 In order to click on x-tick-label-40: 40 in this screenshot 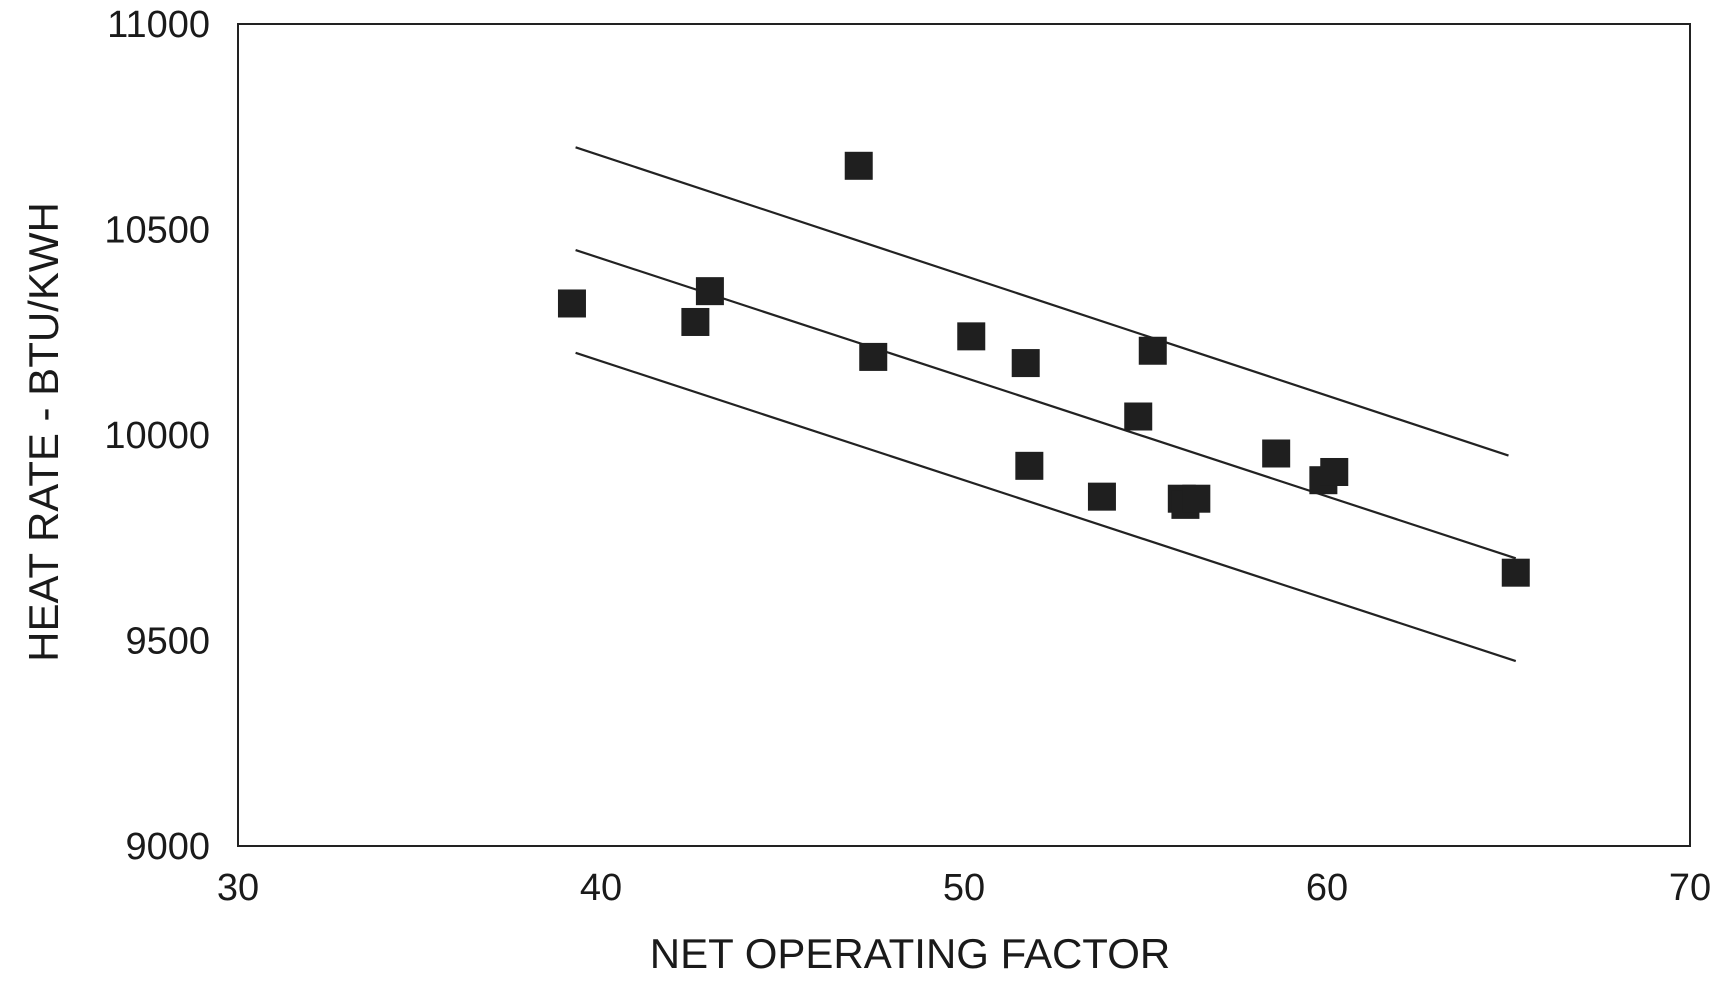, I will do `click(601, 888)`.